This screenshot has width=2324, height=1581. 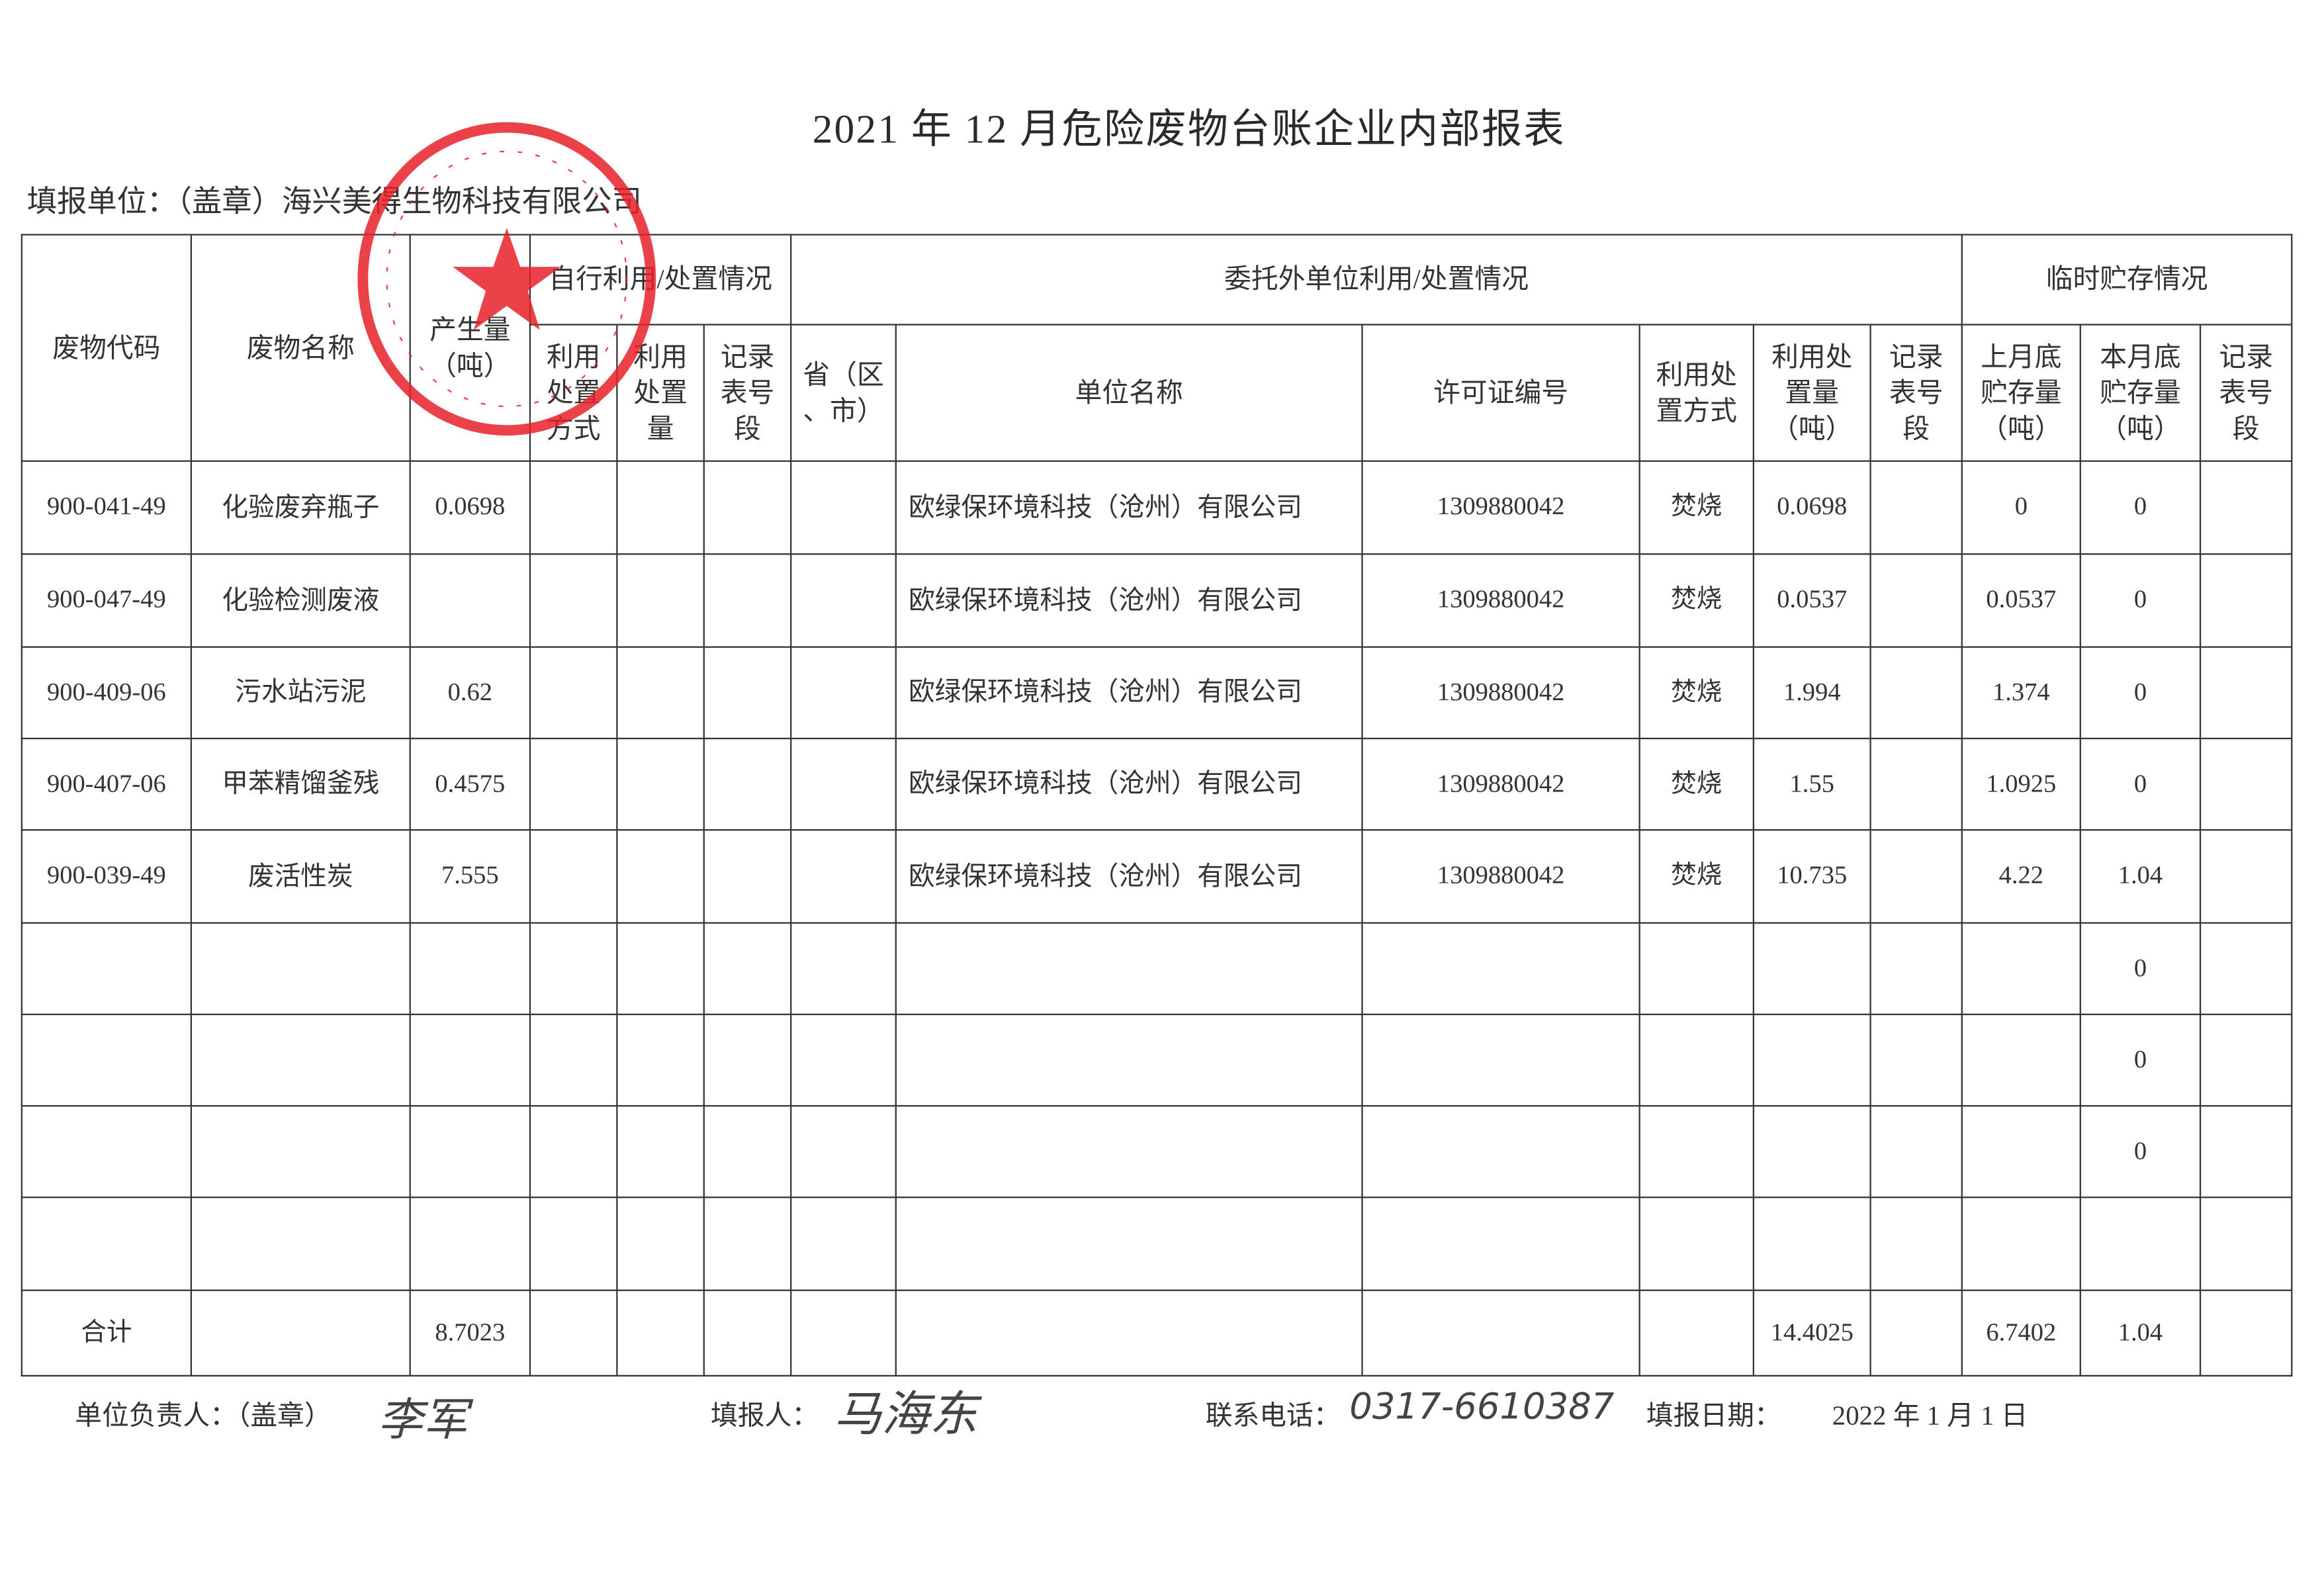 I want to click on cell-disposal-amount: 0.0537, so click(x=1811, y=600).